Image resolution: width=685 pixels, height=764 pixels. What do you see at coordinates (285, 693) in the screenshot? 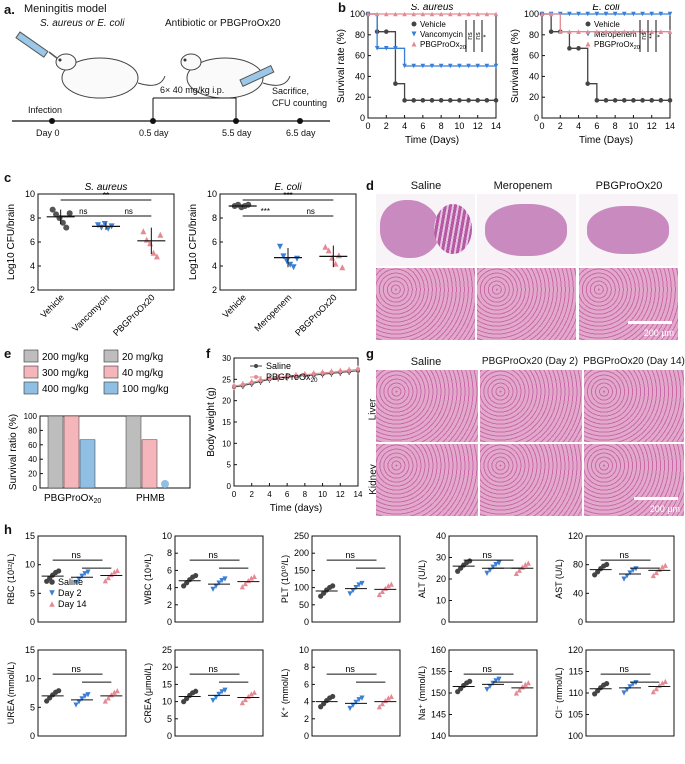
I see `y-axis-label: K⁺ (mmol/L)` at bounding box center [285, 693].